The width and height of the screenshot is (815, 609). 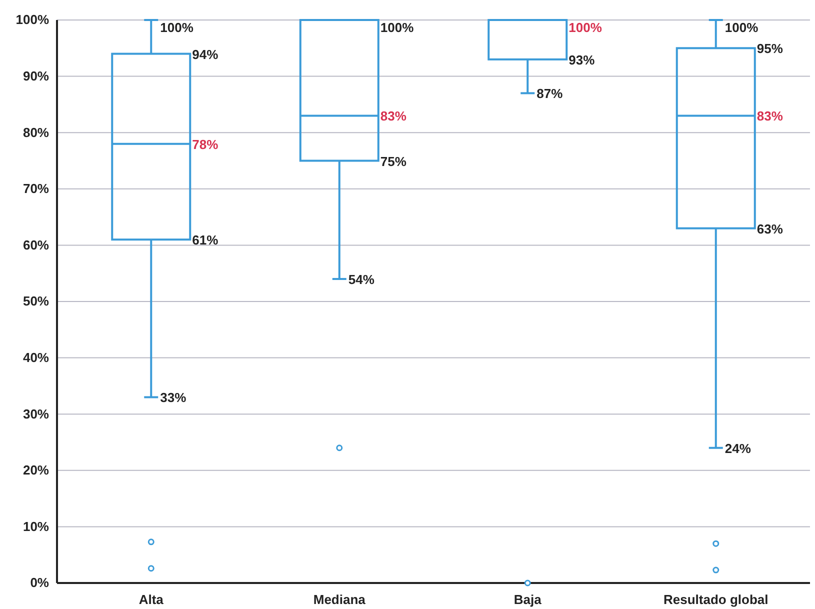 What do you see at coordinates (36, 188) in the screenshot?
I see `y-tick-label: 70%` at bounding box center [36, 188].